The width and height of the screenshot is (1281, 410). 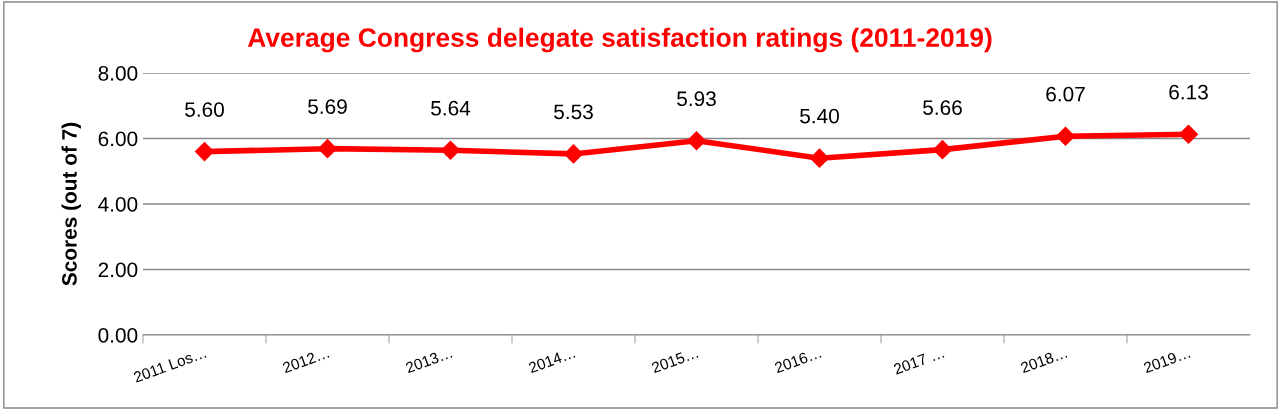 What do you see at coordinates (573, 112) in the screenshot?
I see `data-label: 5.53` at bounding box center [573, 112].